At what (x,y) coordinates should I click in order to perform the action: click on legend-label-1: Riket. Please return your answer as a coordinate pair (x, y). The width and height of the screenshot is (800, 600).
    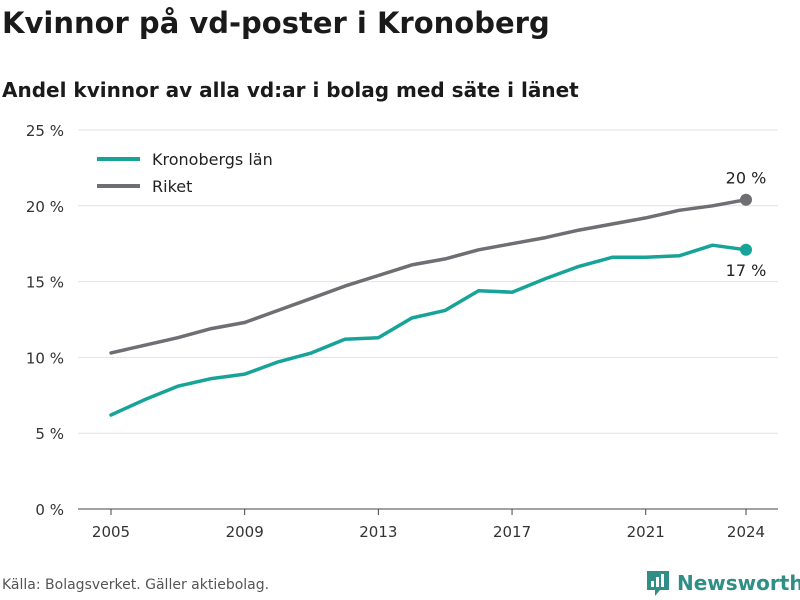
    Looking at the image, I should click on (172, 186).